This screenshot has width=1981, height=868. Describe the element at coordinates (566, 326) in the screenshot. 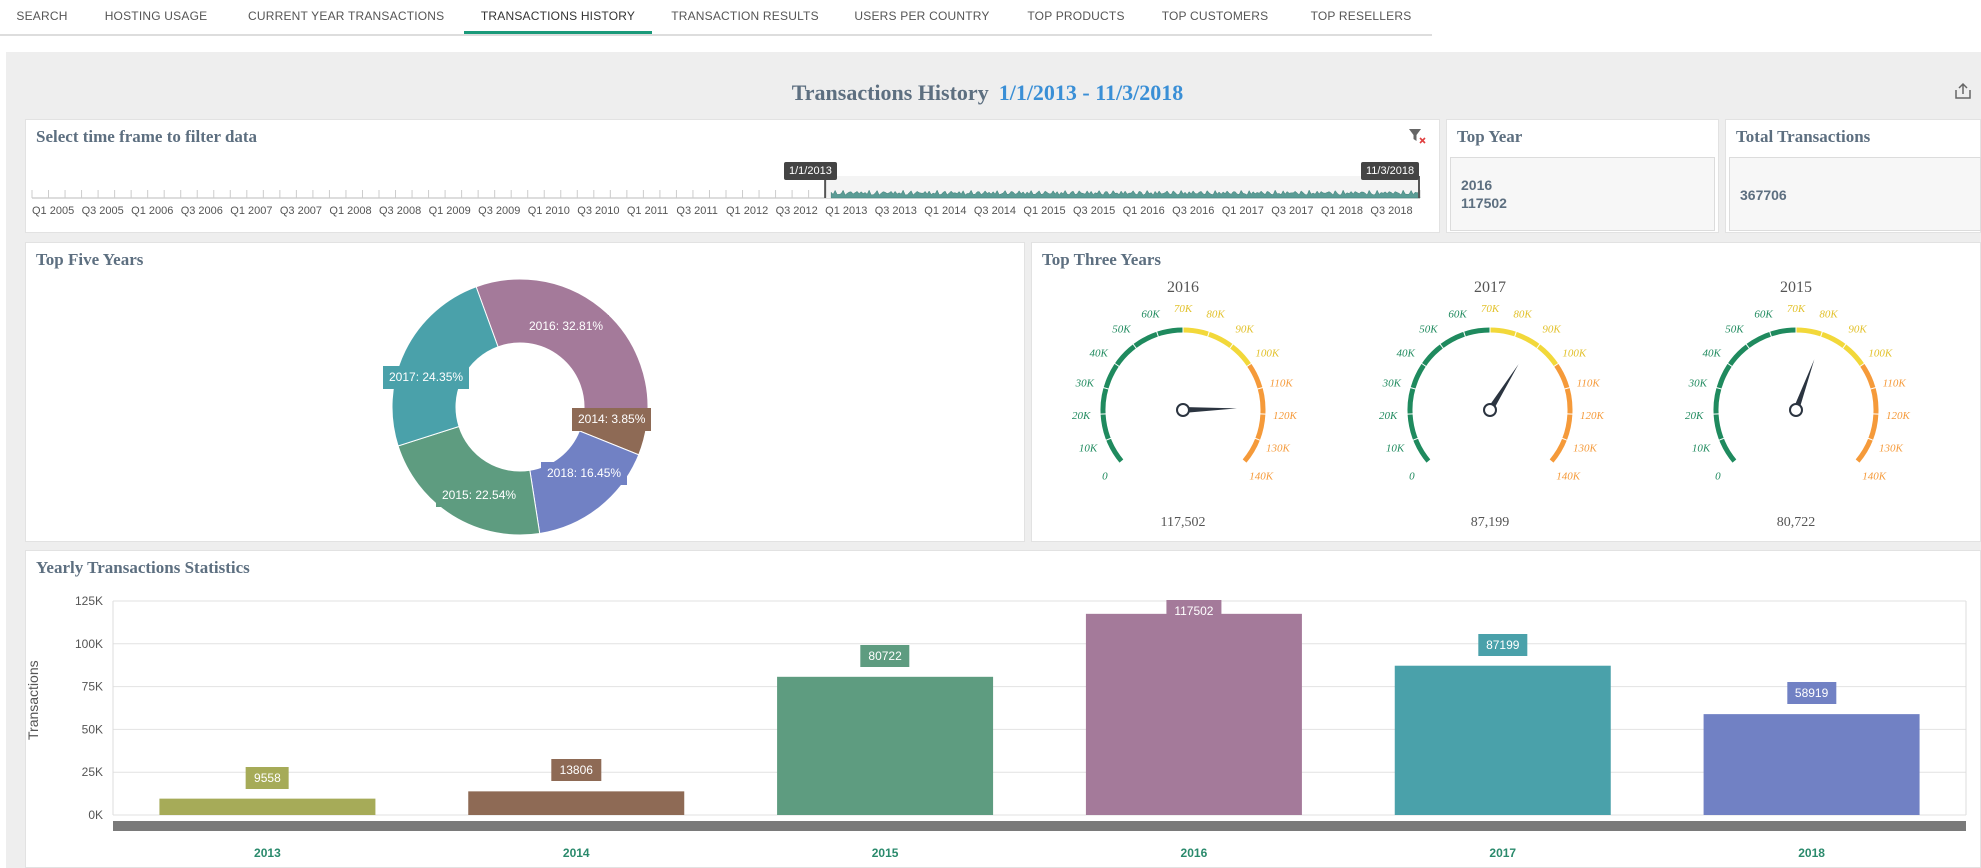

I see `donut-label-2016: 2016: 32.81%` at that location.